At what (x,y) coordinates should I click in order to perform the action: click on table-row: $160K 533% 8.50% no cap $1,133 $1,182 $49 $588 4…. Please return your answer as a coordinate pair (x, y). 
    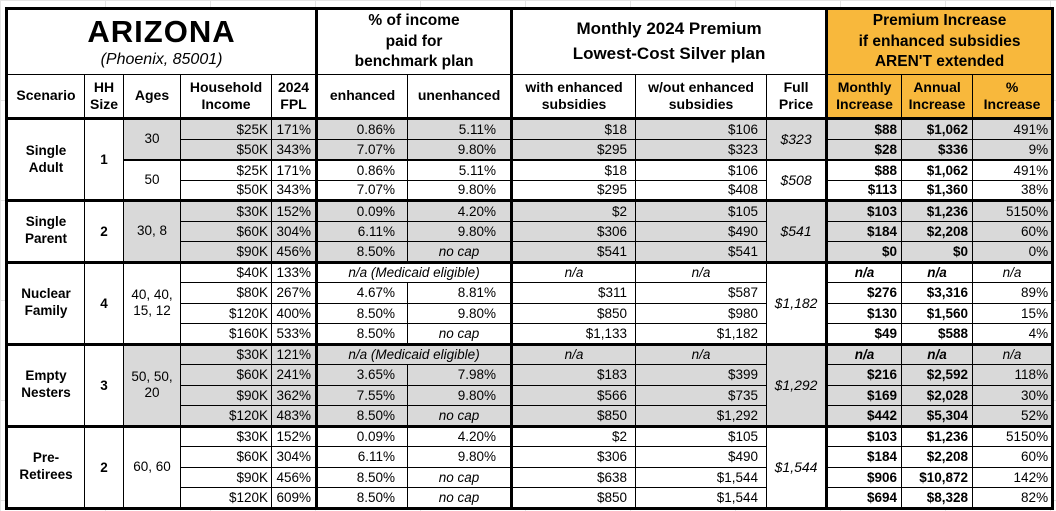
    Looking at the image, I should click on (530, 334).